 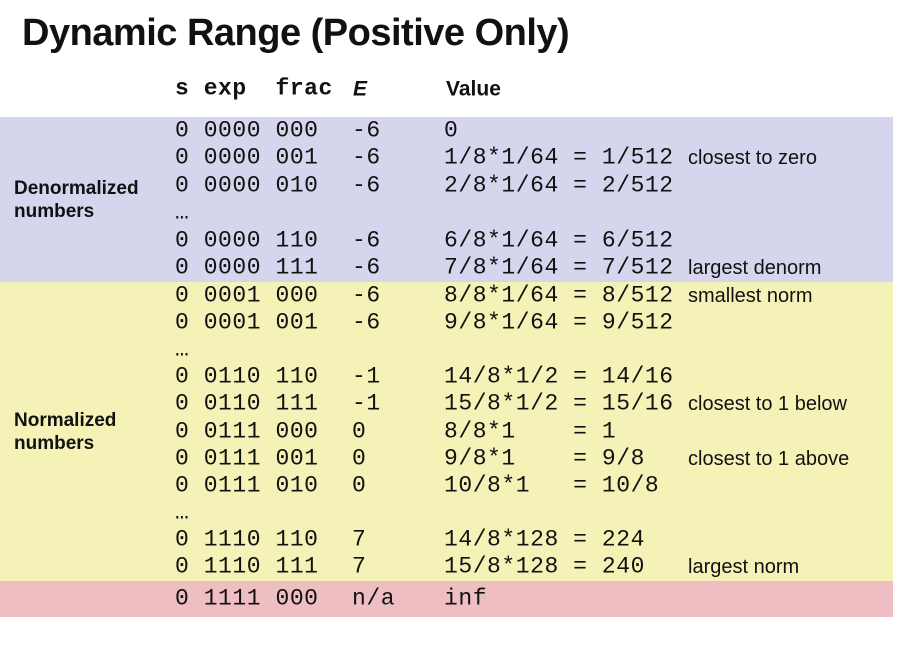 What do you see at coordinates (247, 376) in the screenshot?
I see `bits-cell: 0 0110 110` at bounding box center [247, 376].